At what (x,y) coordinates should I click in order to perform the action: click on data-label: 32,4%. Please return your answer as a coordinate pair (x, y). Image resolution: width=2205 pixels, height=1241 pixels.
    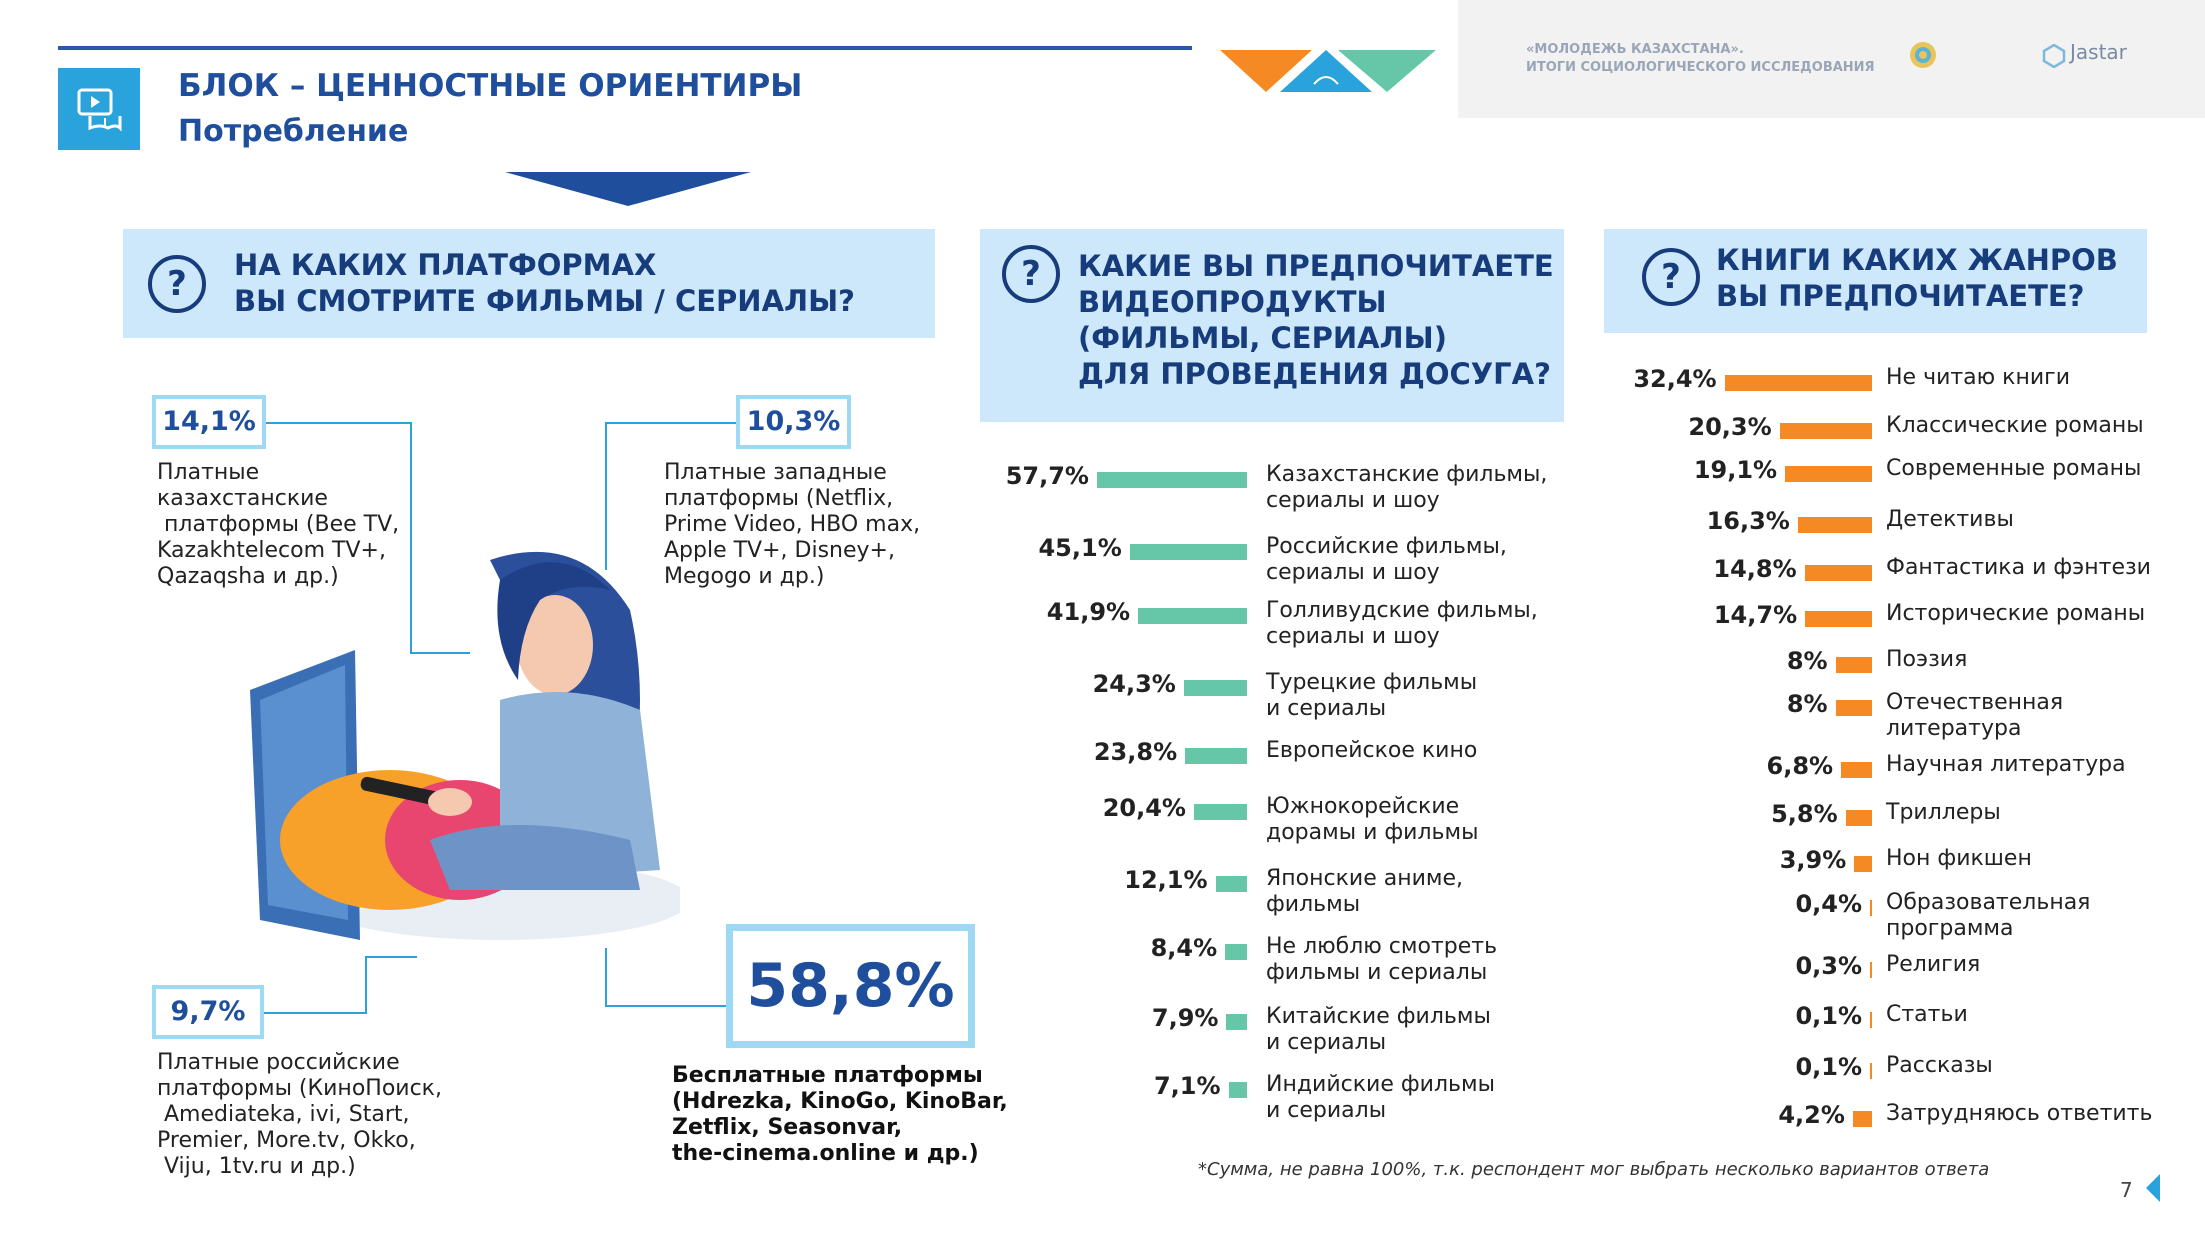
    Looking at the image, I should click on (1675, 379).